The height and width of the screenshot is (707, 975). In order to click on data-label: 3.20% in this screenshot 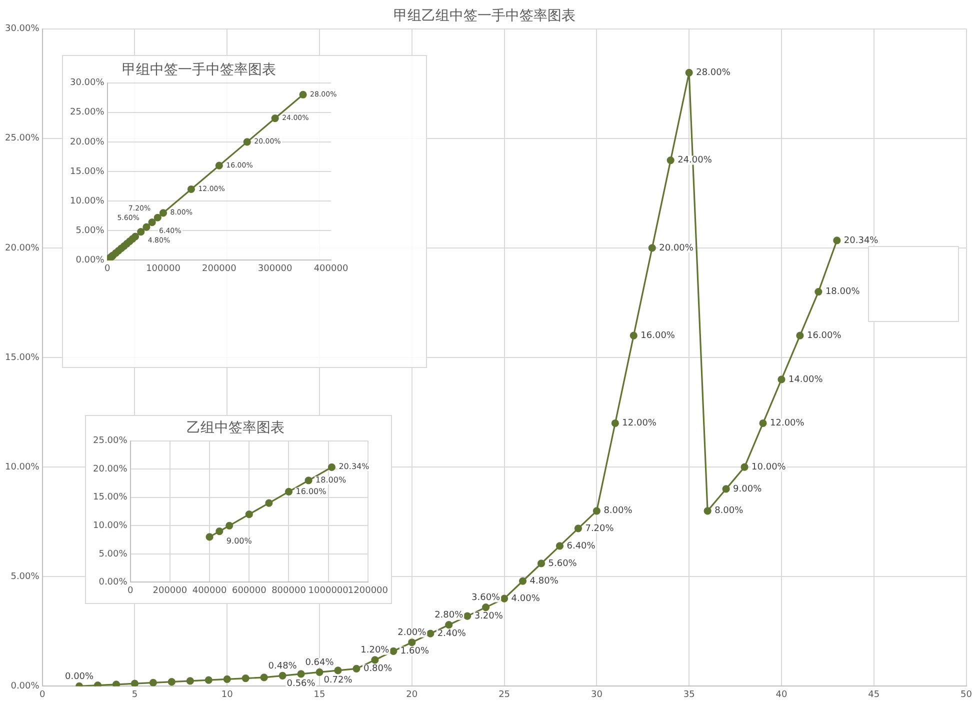, I will do `click(489, 616)`.